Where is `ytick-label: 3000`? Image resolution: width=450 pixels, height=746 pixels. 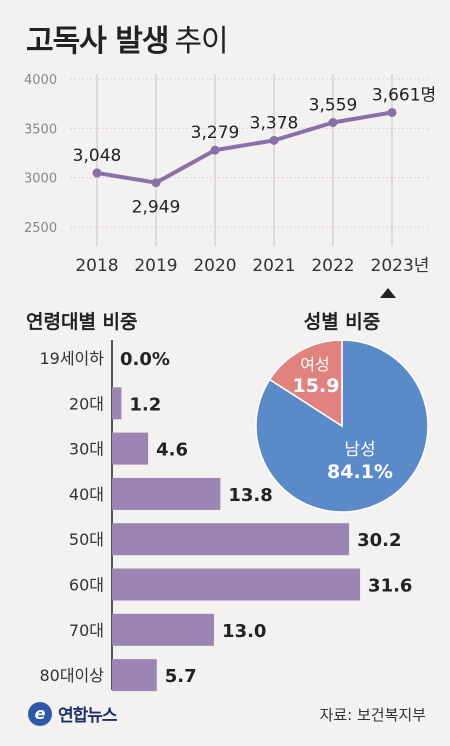 ytick-label: 3000 is located at coordinates (40, 179).